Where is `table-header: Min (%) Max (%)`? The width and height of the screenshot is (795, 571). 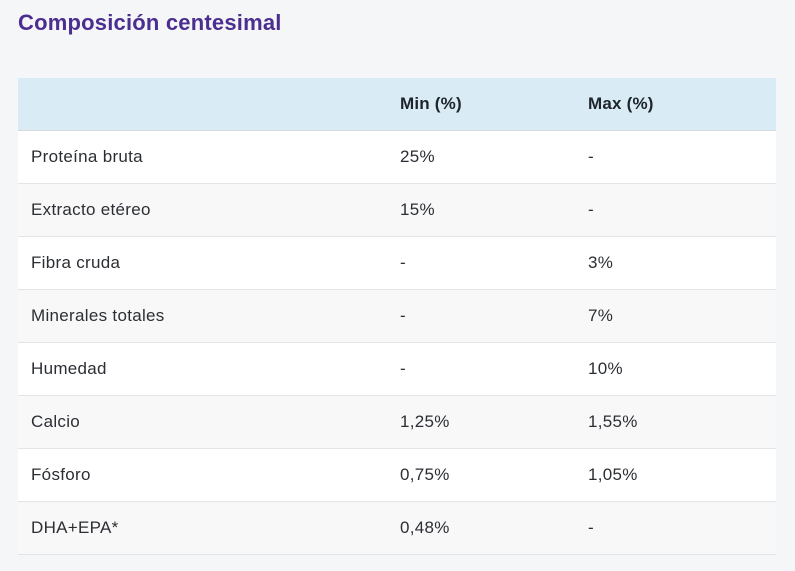
table-header: Min (%) Max (%) is located at coordinates (397, 104).